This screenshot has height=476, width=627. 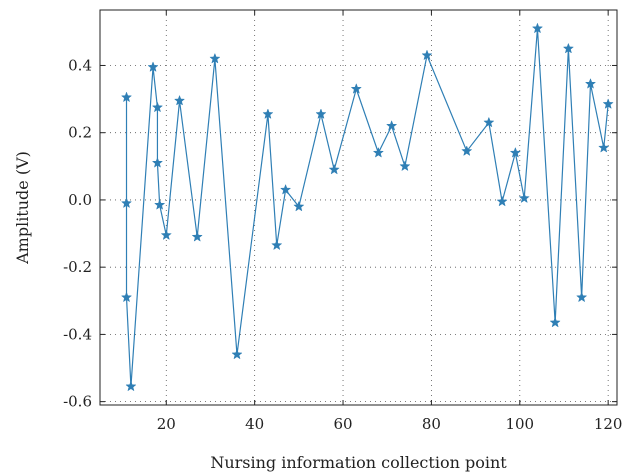 What do you see at coordinates (519, 424) in the screenshot?
I see `x-tick-label: 100` at bounding box center [519, 424].